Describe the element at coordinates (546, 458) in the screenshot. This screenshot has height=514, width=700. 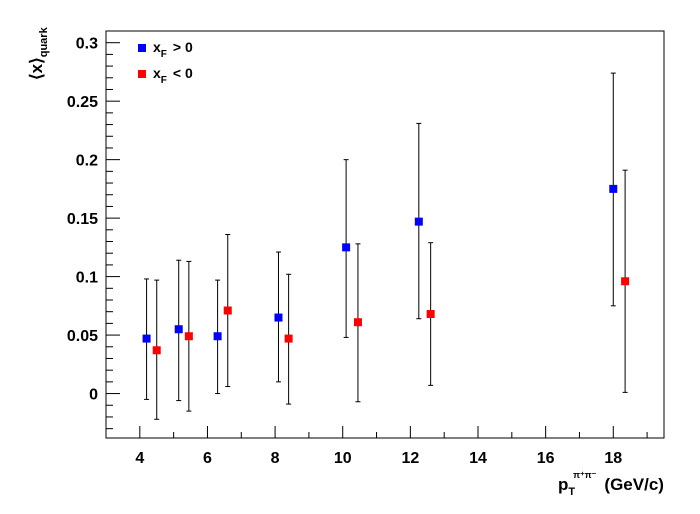
I see `x-tick-label: 16` at that location.